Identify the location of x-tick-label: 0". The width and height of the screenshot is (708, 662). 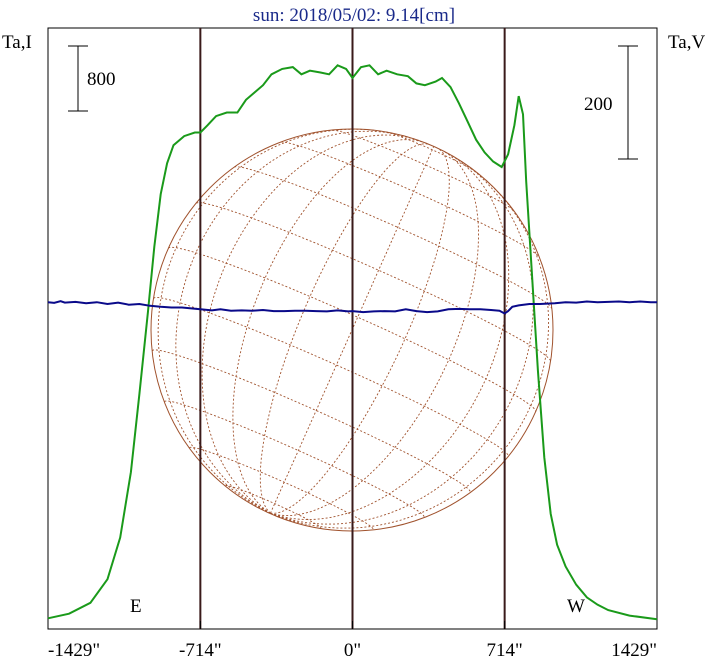
(352, 650).